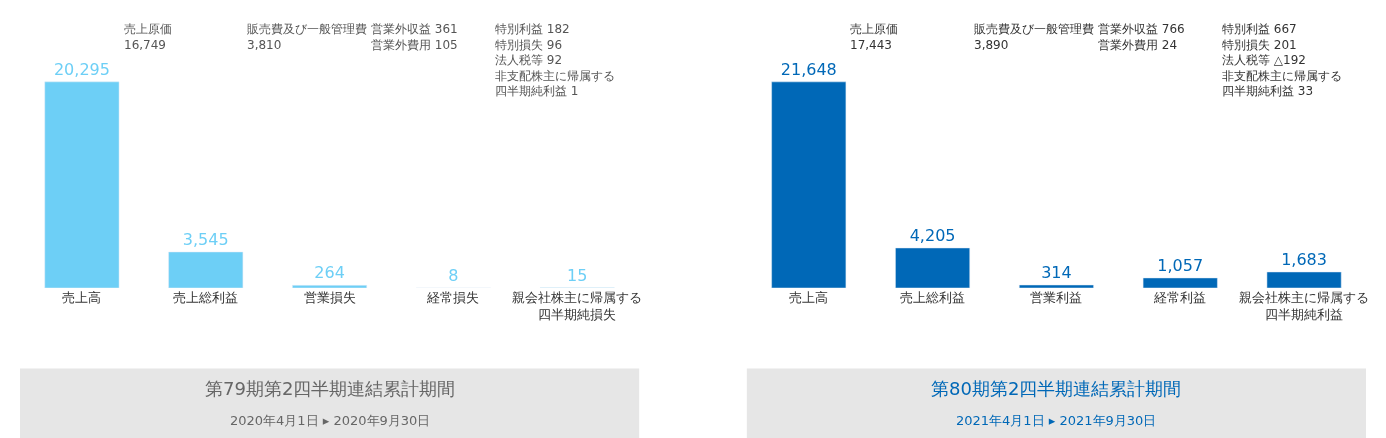 Image resolution: width=1386 pixels, height=438 pixels. I want to click on data-label: 1,057, so click(1180, 265).